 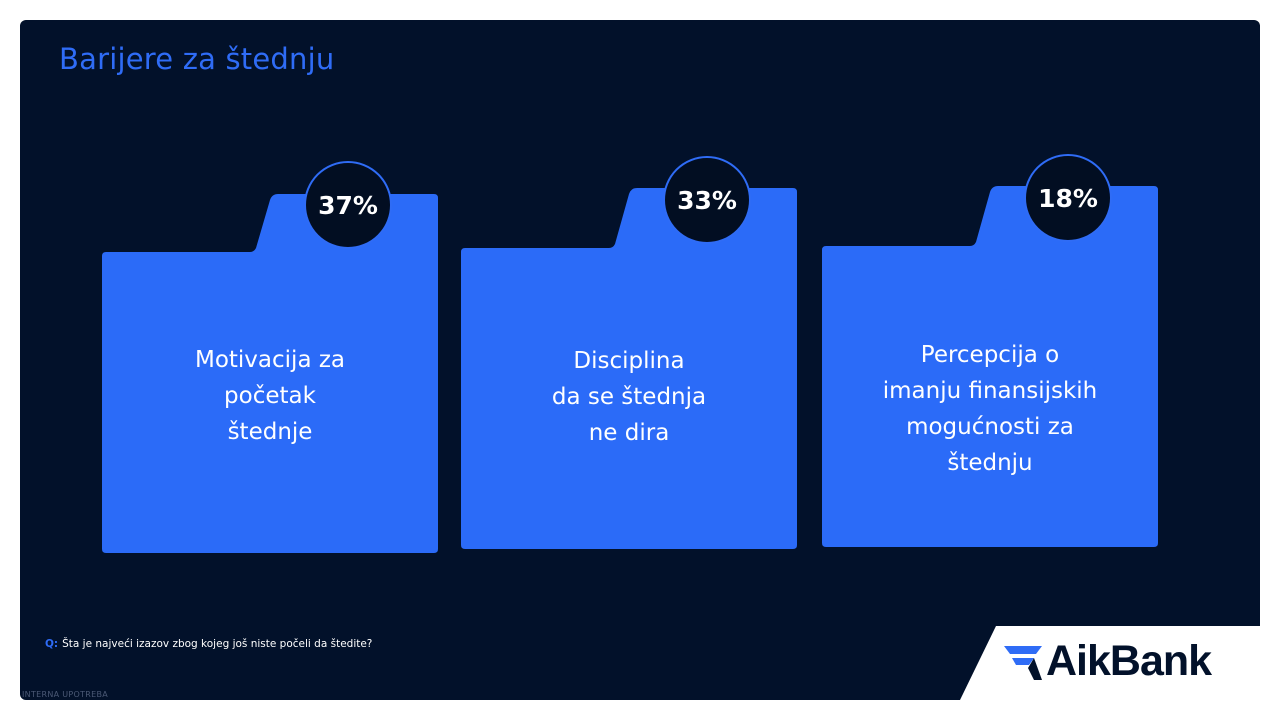 What do you see at coordinates (52, 644) in the screenshot?
I see `question-prefix: Q:` at bounding box center [52, 644].